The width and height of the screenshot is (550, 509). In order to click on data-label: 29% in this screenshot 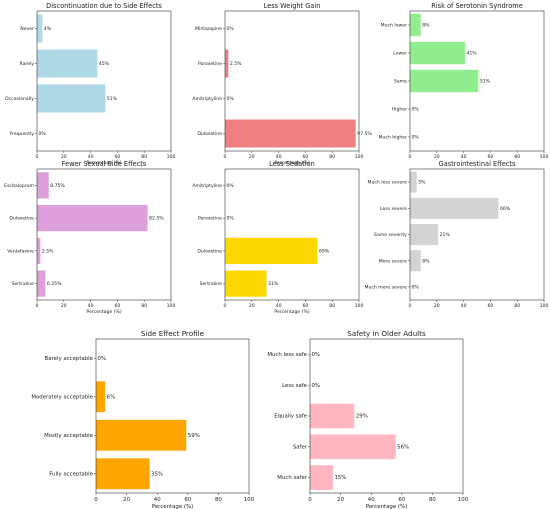, I will do `click(362, 417)`.